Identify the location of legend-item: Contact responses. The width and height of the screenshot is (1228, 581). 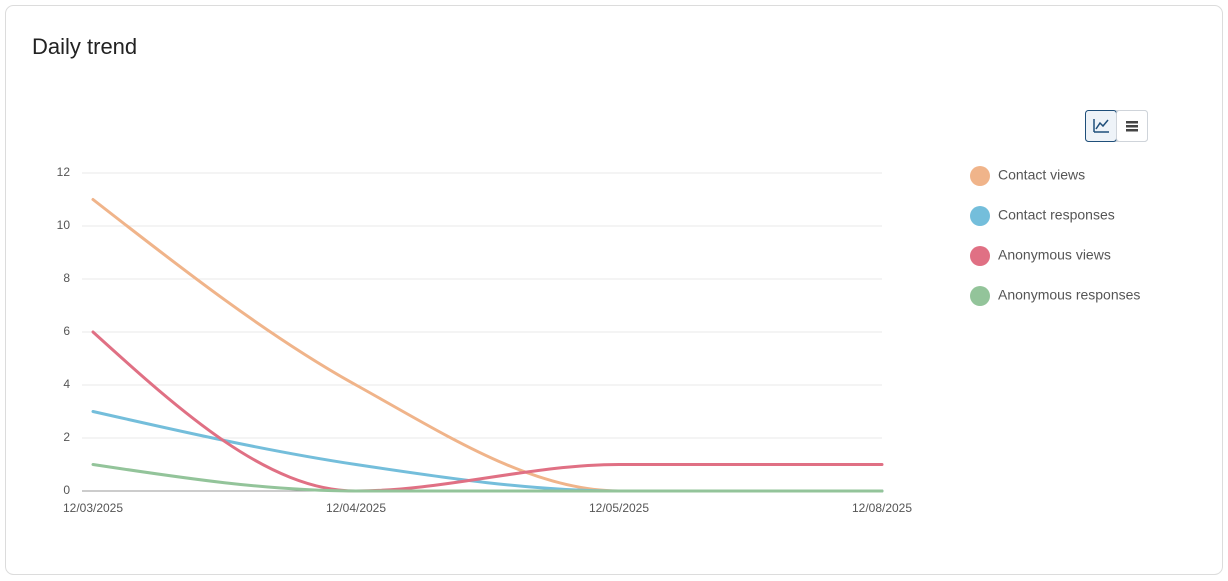
(1042, 216).